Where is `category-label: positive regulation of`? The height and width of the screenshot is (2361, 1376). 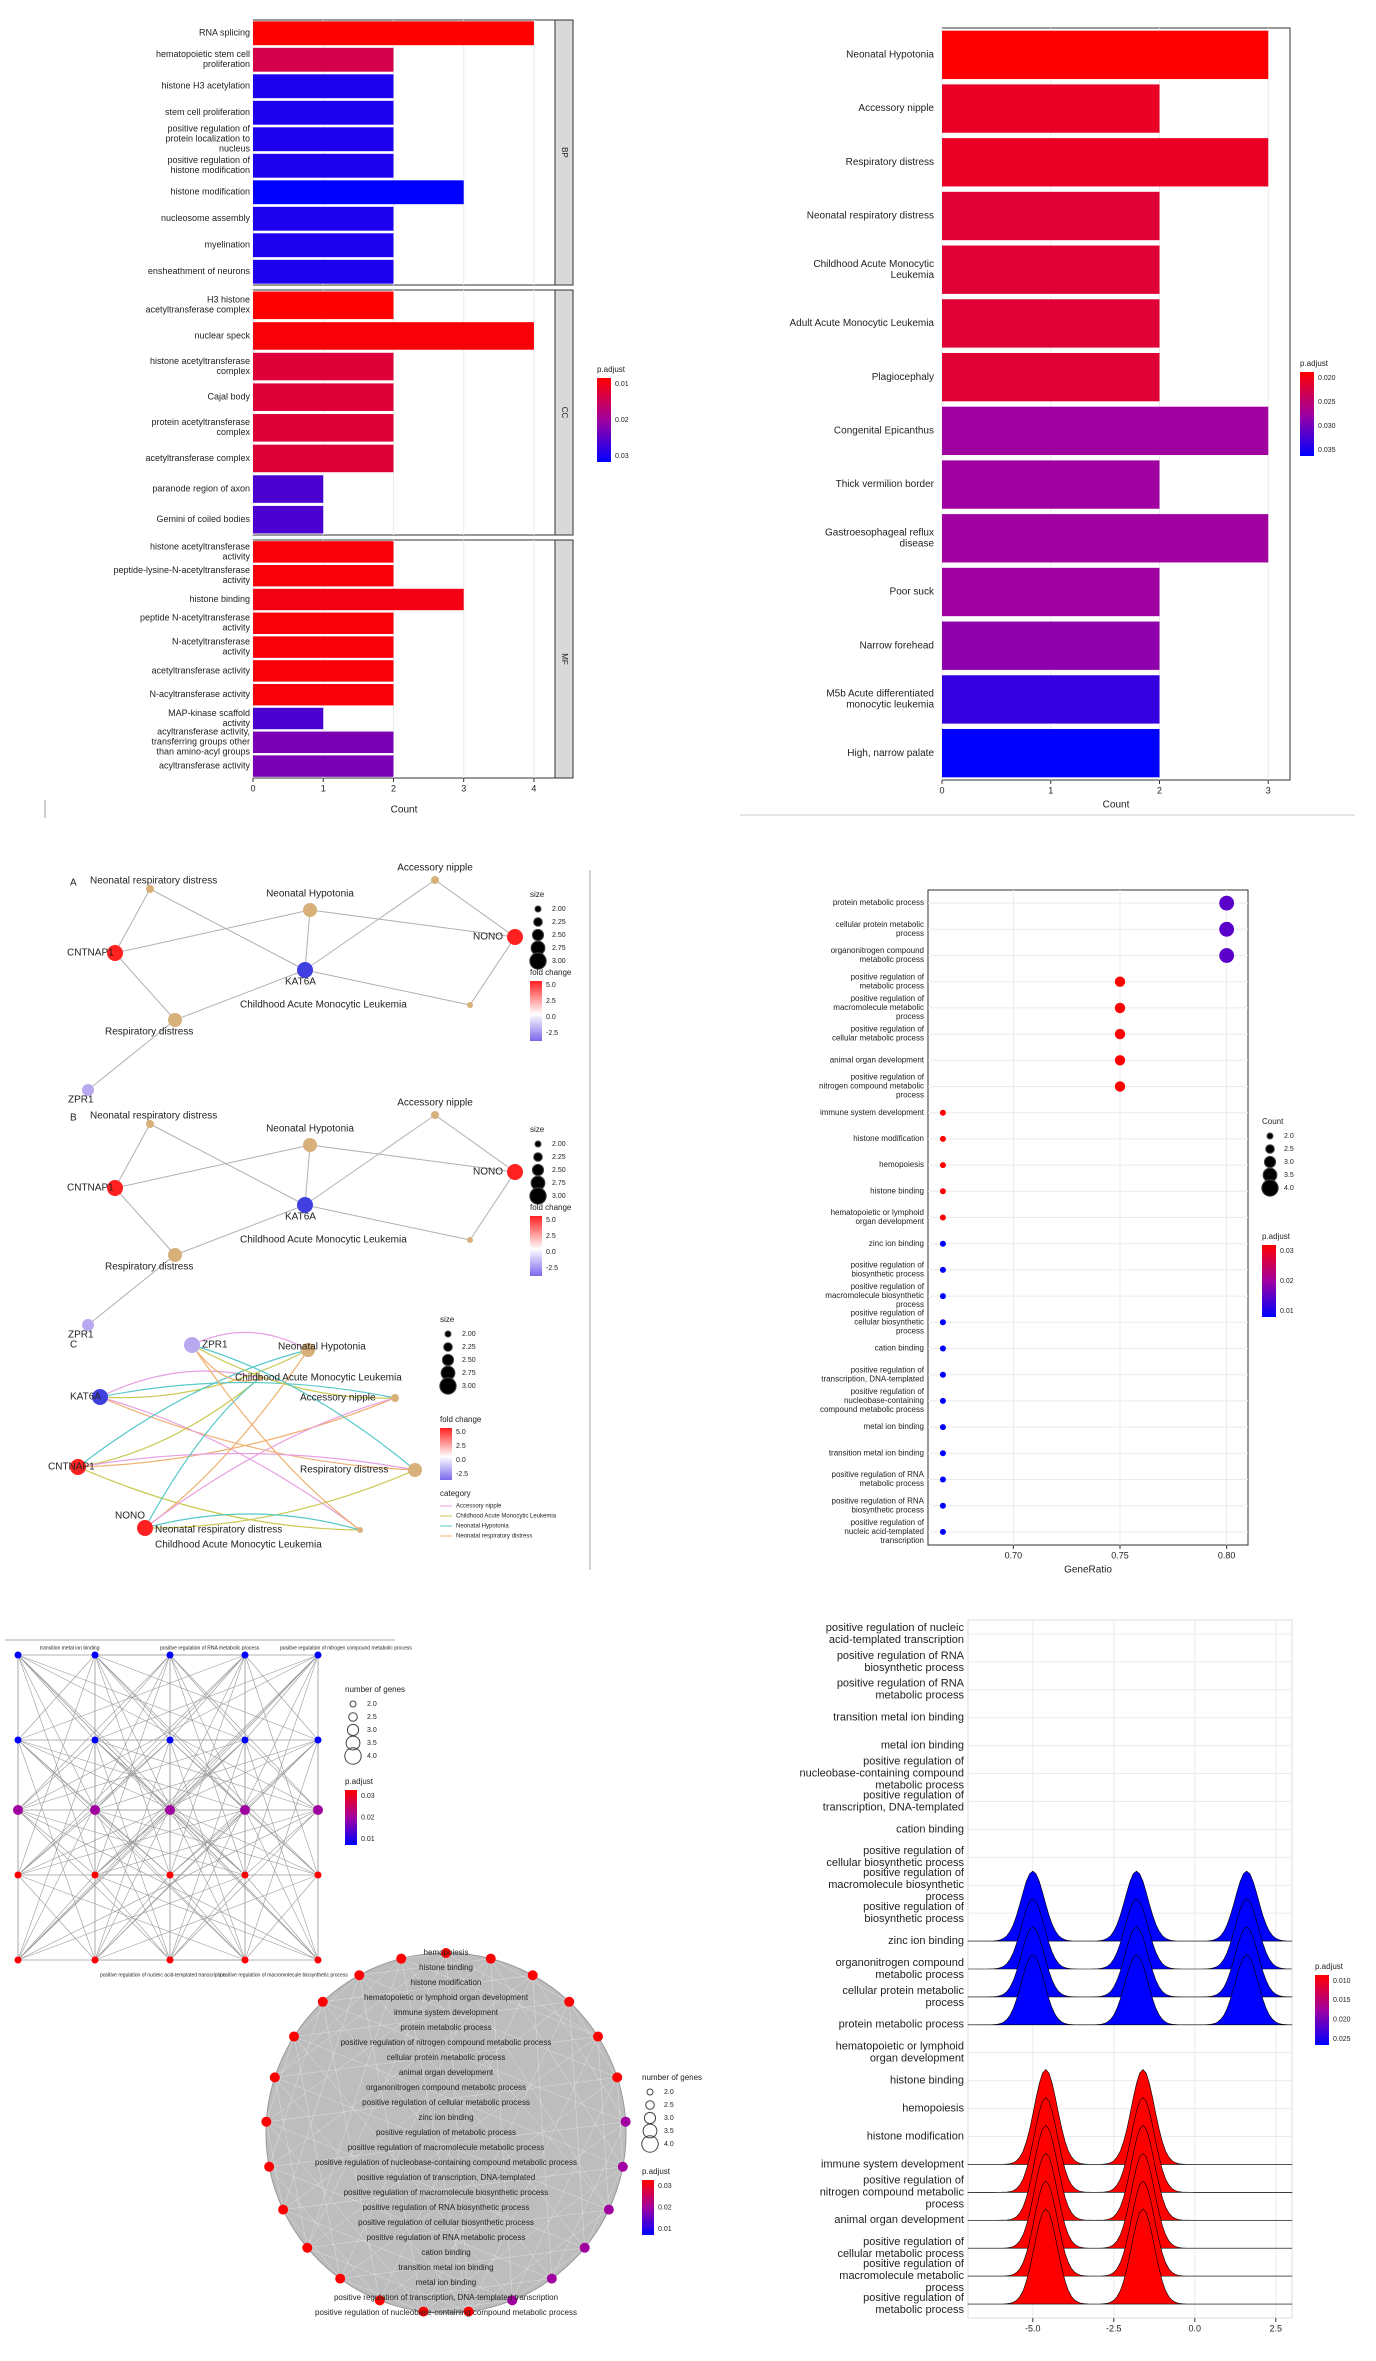 category-label: positive regulation of is located at coordinates (914, 1851).